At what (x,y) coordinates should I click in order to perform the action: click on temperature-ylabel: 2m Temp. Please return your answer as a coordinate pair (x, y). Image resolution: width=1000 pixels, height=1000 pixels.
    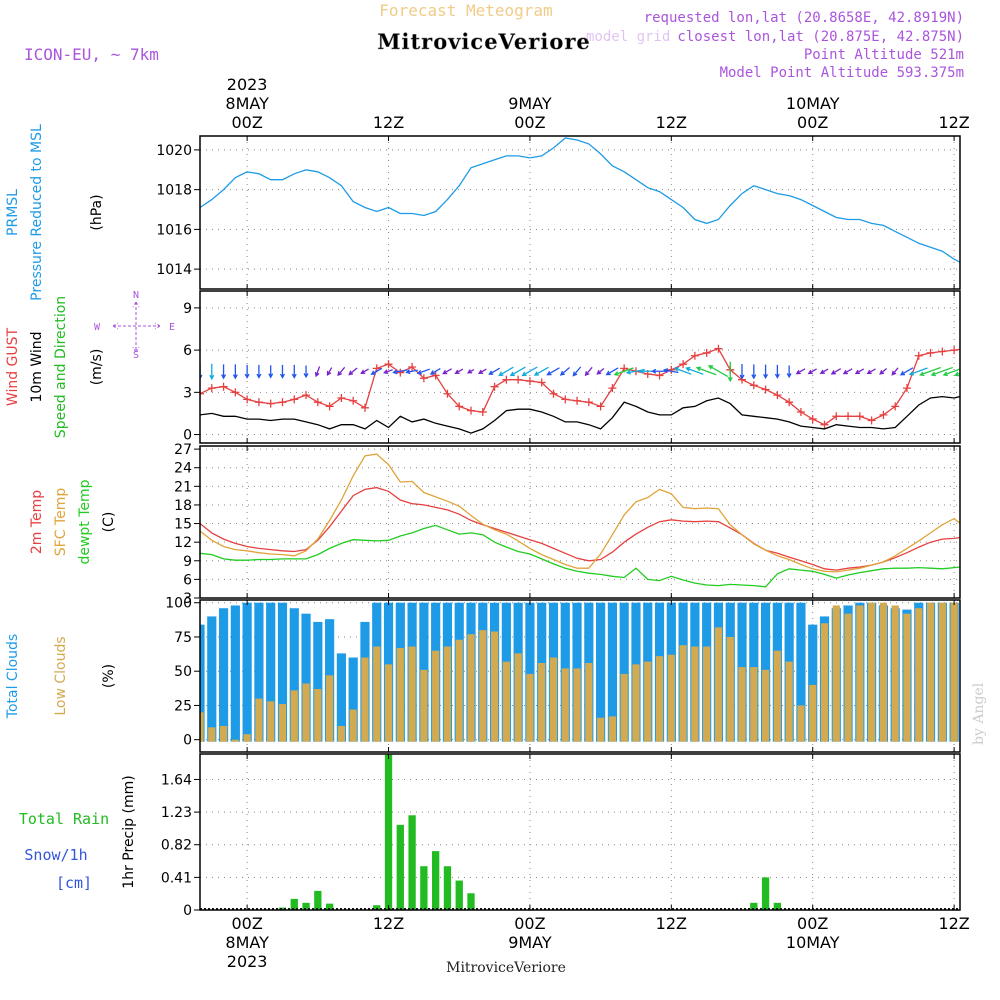
    Looking at the image, I should click on (37, 522).